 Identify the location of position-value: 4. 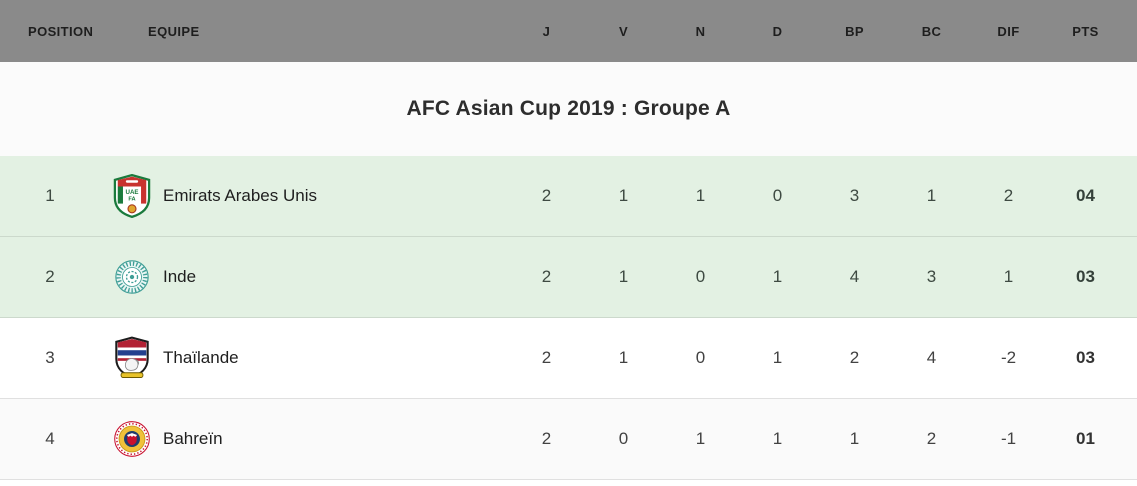
(50, 438).